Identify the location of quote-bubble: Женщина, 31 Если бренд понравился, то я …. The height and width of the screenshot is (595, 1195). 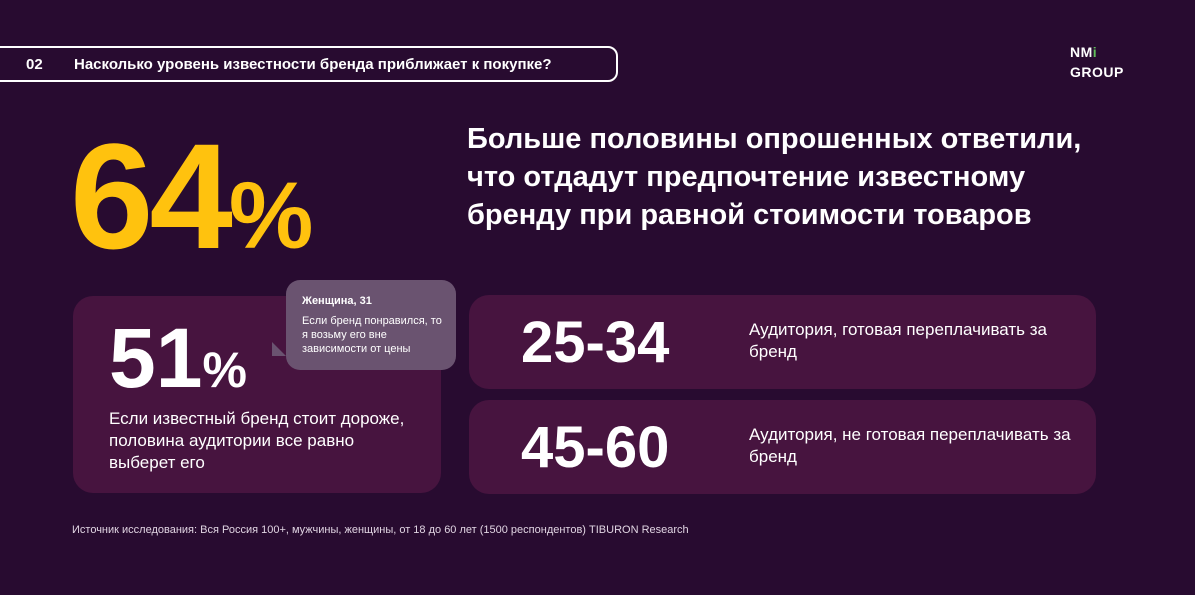
(364, 325).